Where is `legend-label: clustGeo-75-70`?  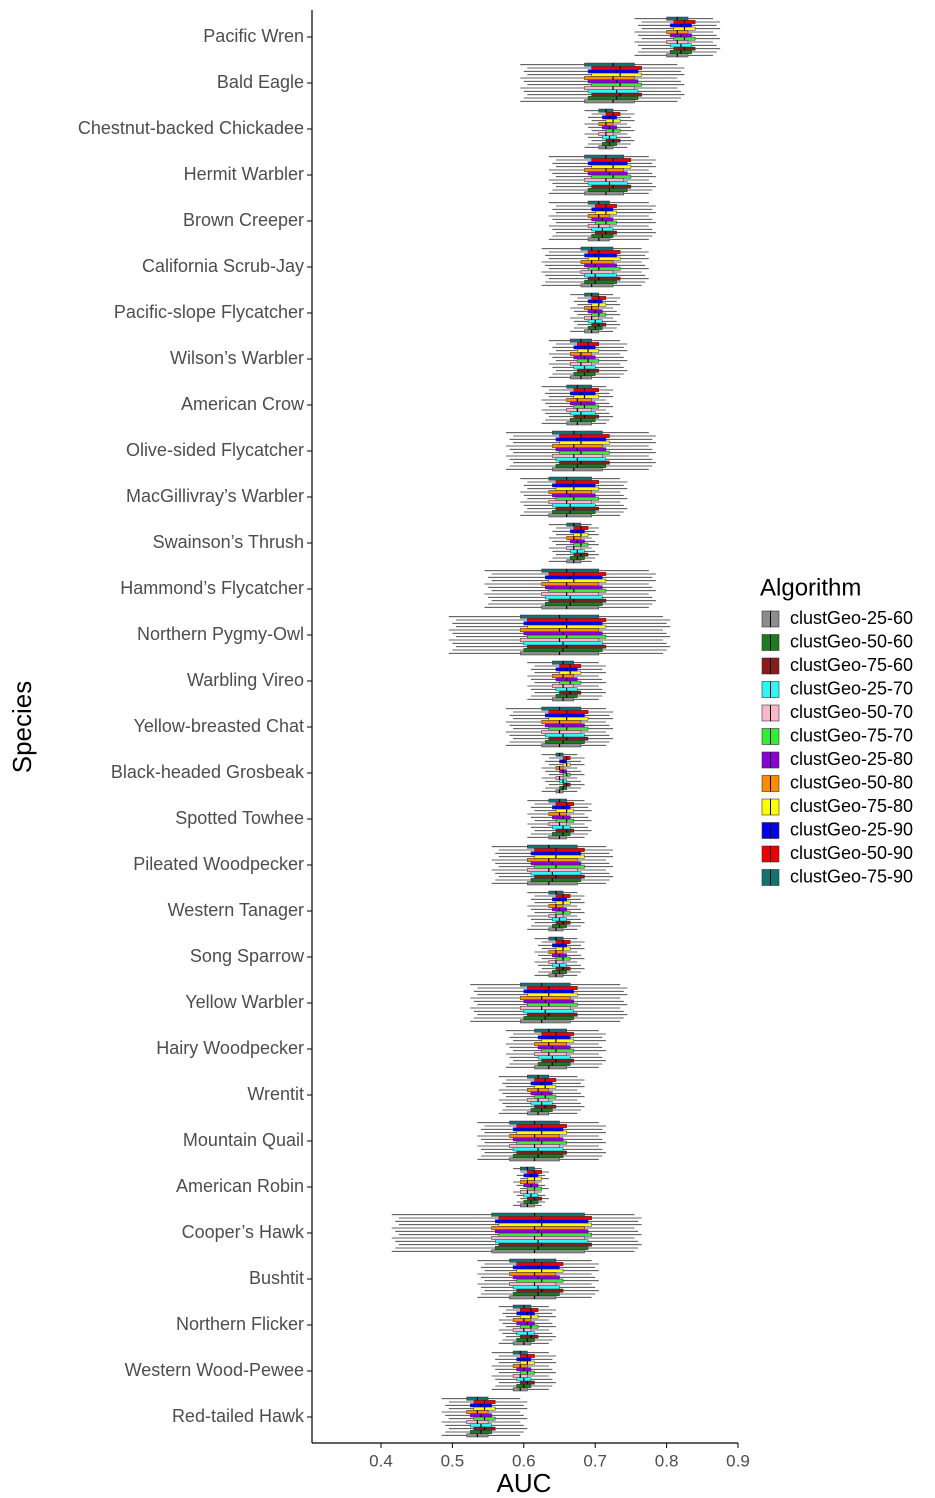
legend-label: clustGeo-75-70 is located at coordinates (851, 735).